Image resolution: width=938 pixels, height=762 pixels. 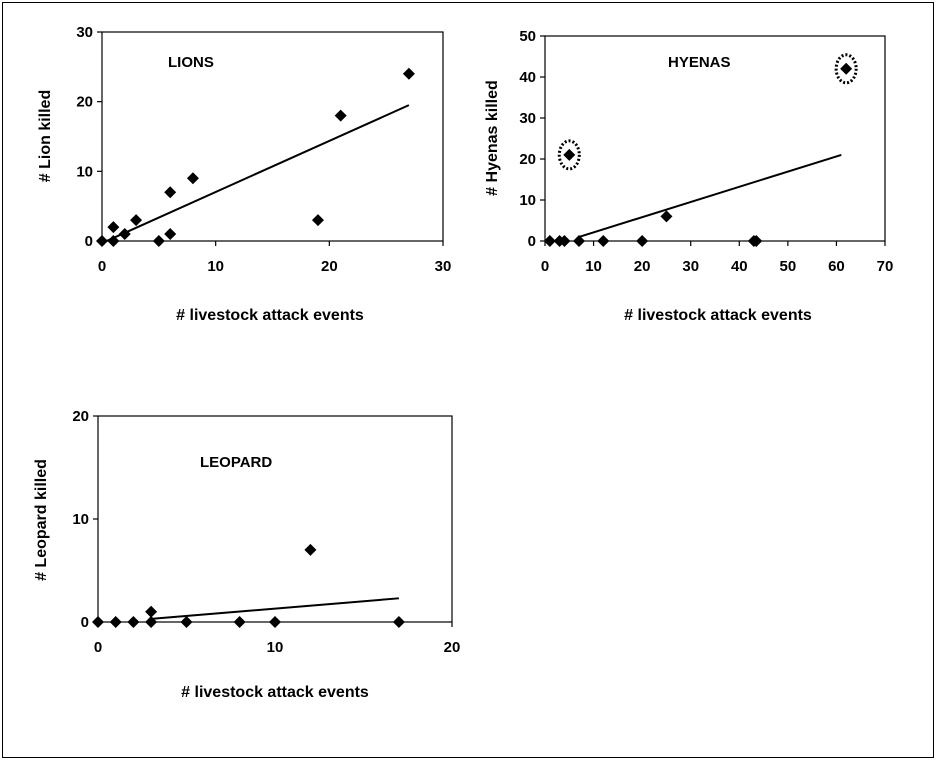 I want to click on x-tick-label: 60, so click(x=836, y=266).